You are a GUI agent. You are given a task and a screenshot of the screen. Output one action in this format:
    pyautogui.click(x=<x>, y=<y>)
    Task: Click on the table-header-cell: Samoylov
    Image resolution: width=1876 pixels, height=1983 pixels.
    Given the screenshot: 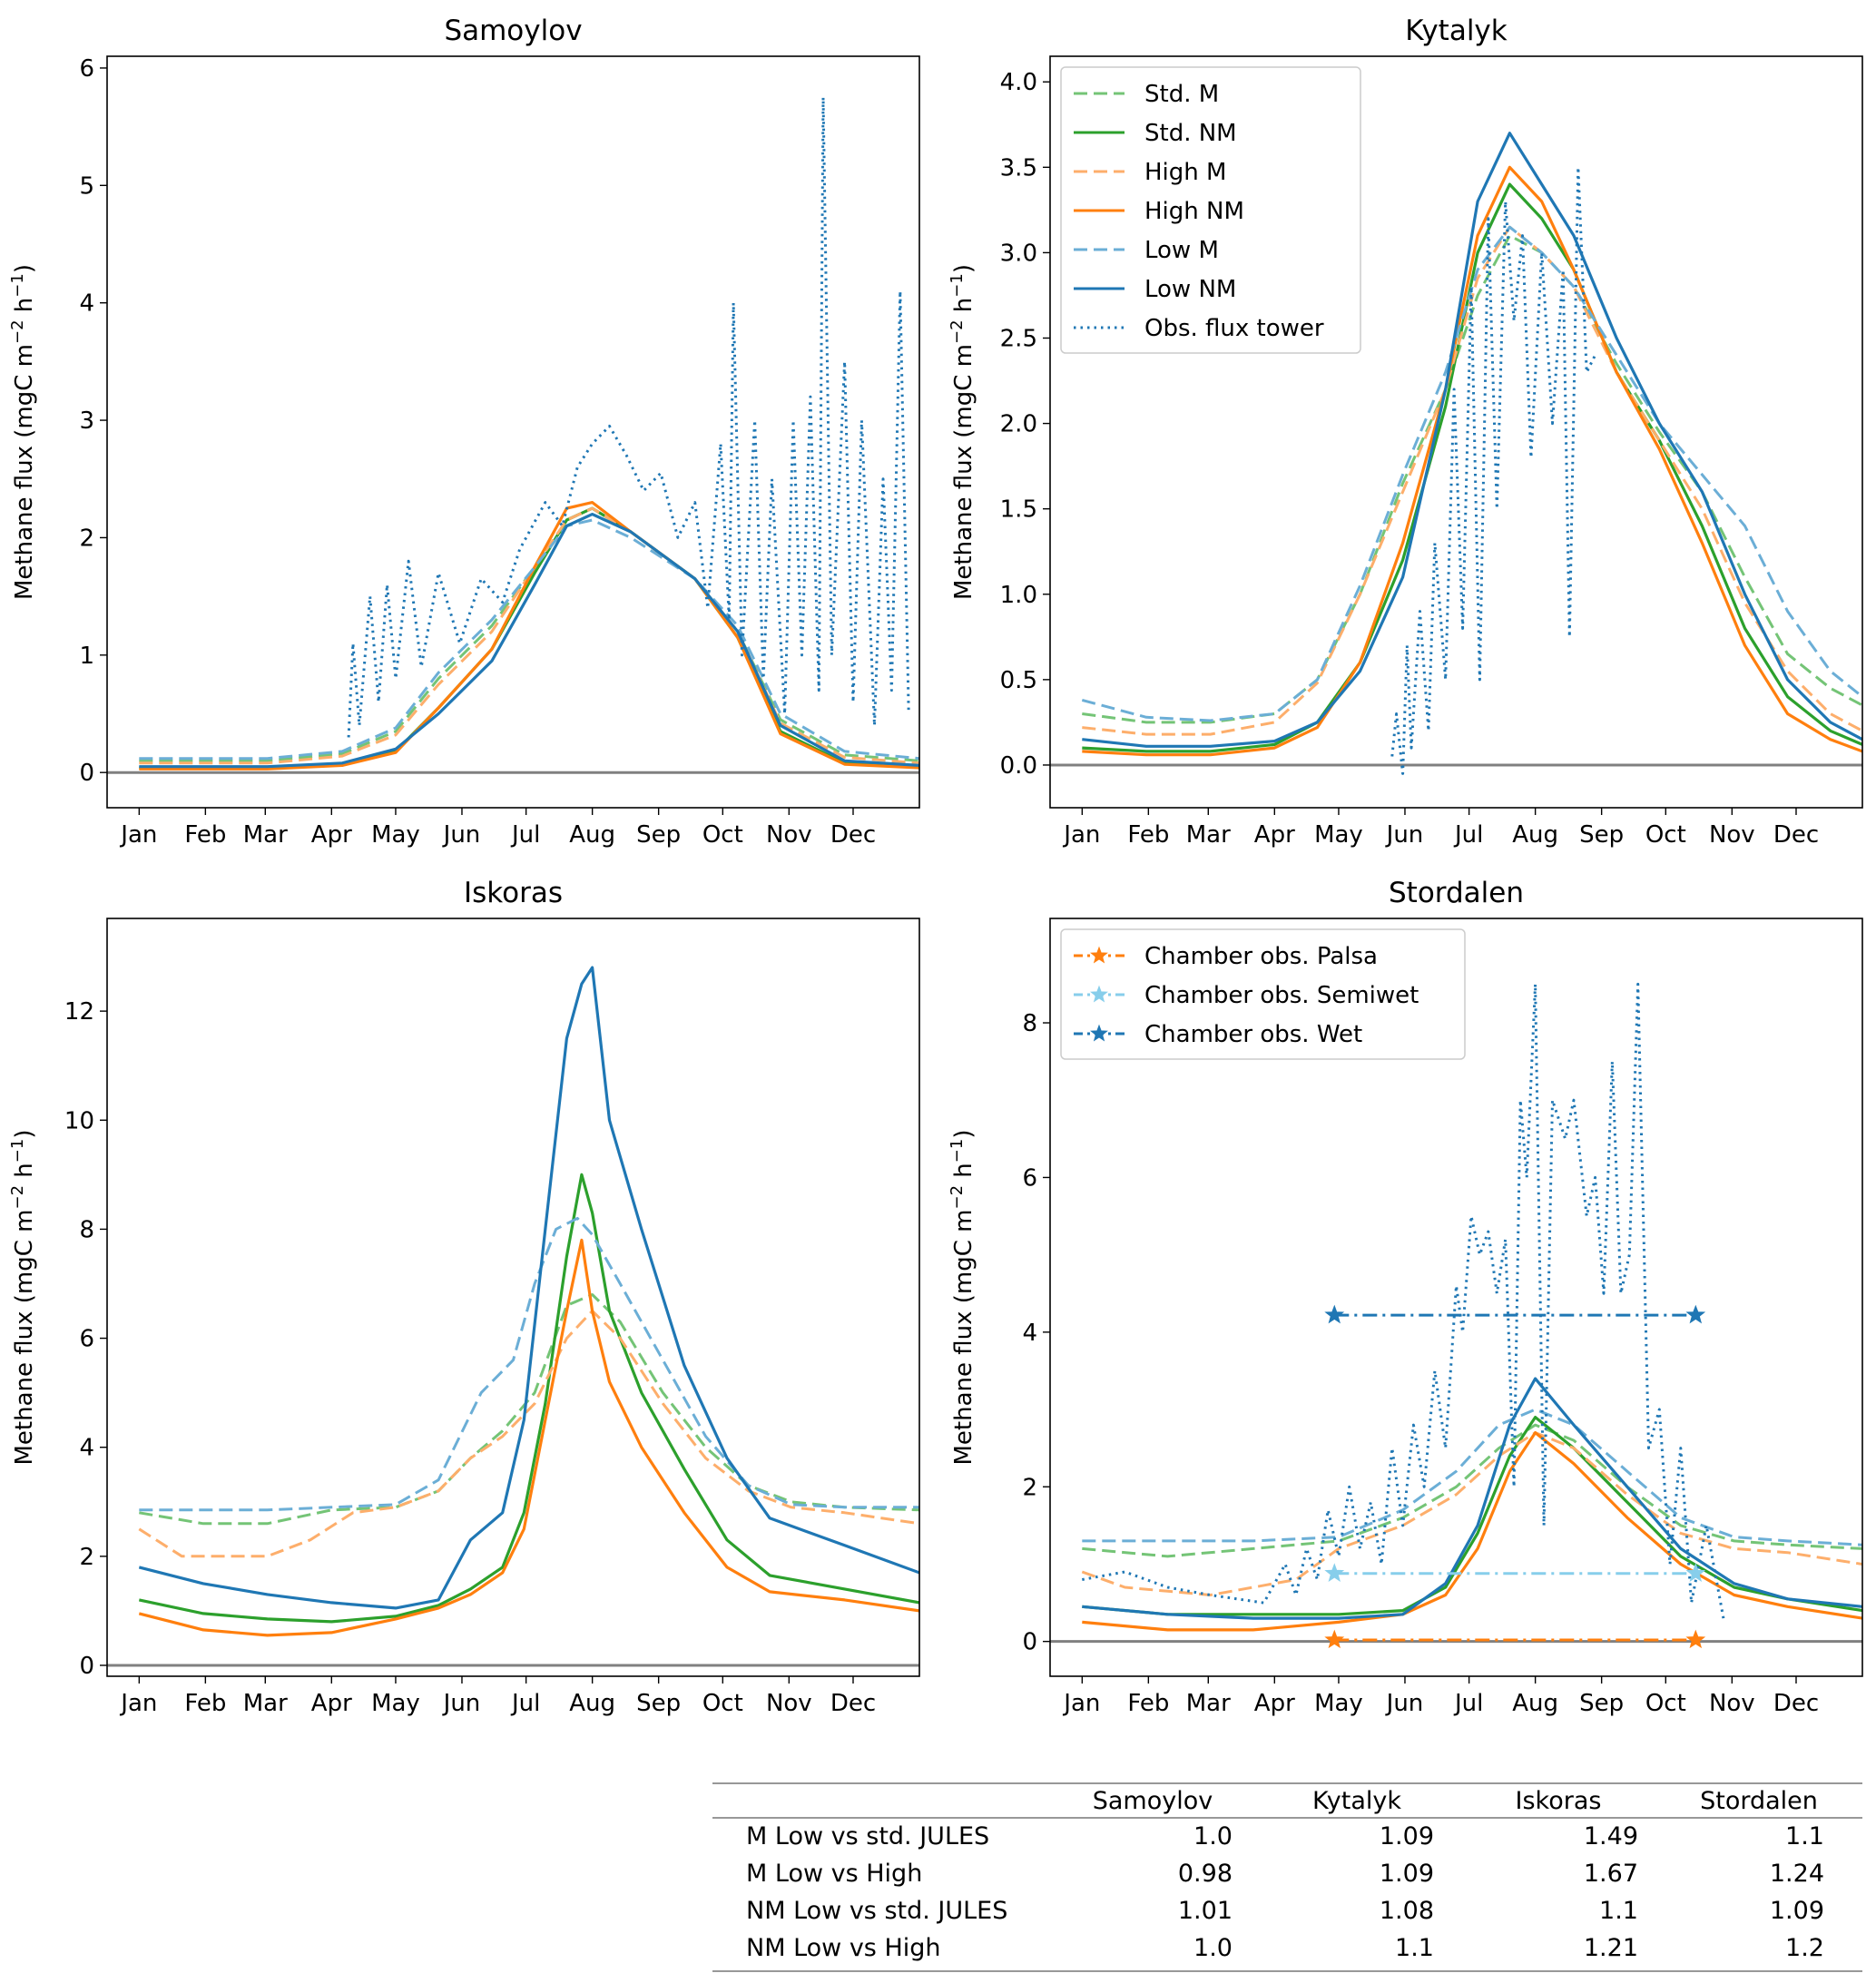 What is the action you would take?
    pyautogui.click(x=1153, y=1801)
    